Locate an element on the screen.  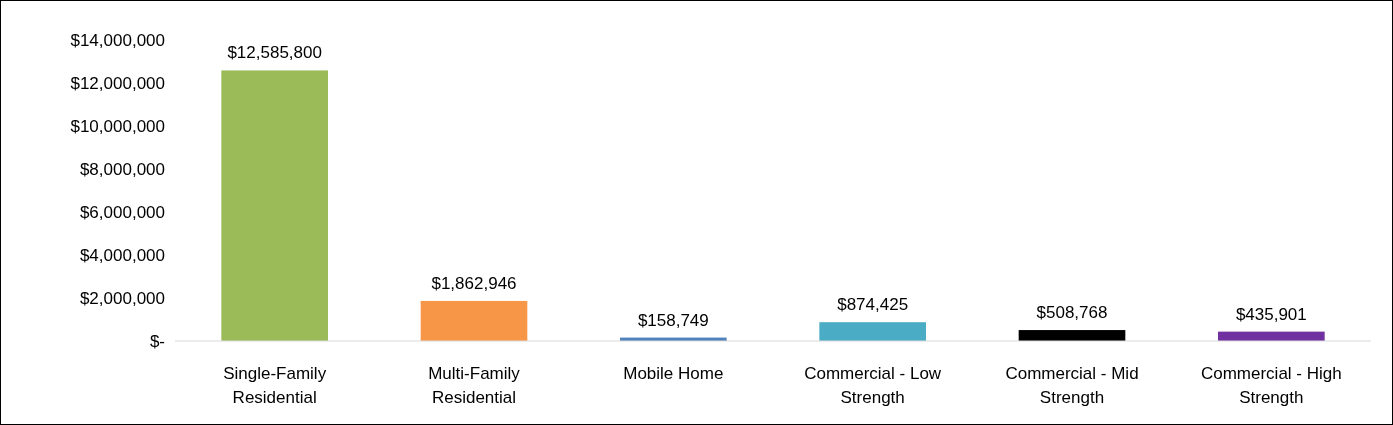
y-tick-label: $12,000,000 is located at coordinates (117, 83).